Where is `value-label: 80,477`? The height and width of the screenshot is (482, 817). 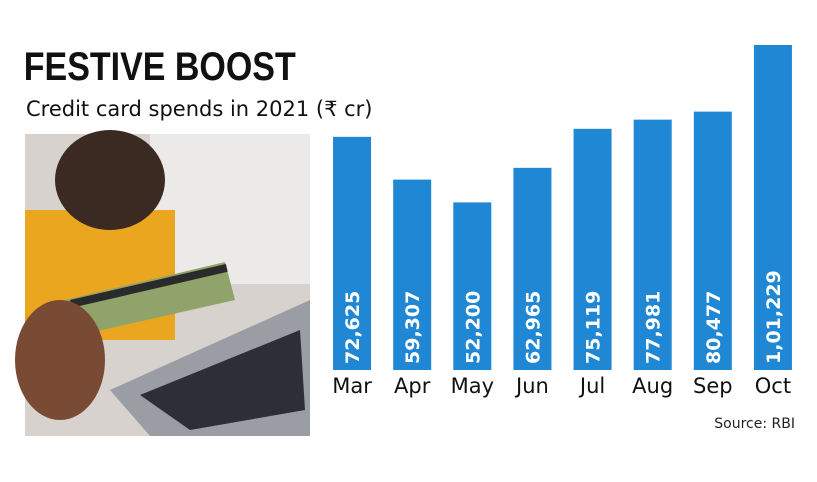
value-label: 80,477 is located at coordinates (714, 327).